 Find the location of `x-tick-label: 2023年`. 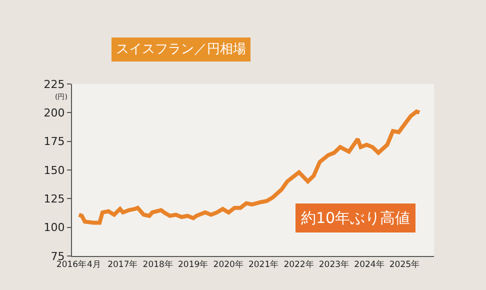

x-tick-label: 2023年 is located at coordinates (334, 264).